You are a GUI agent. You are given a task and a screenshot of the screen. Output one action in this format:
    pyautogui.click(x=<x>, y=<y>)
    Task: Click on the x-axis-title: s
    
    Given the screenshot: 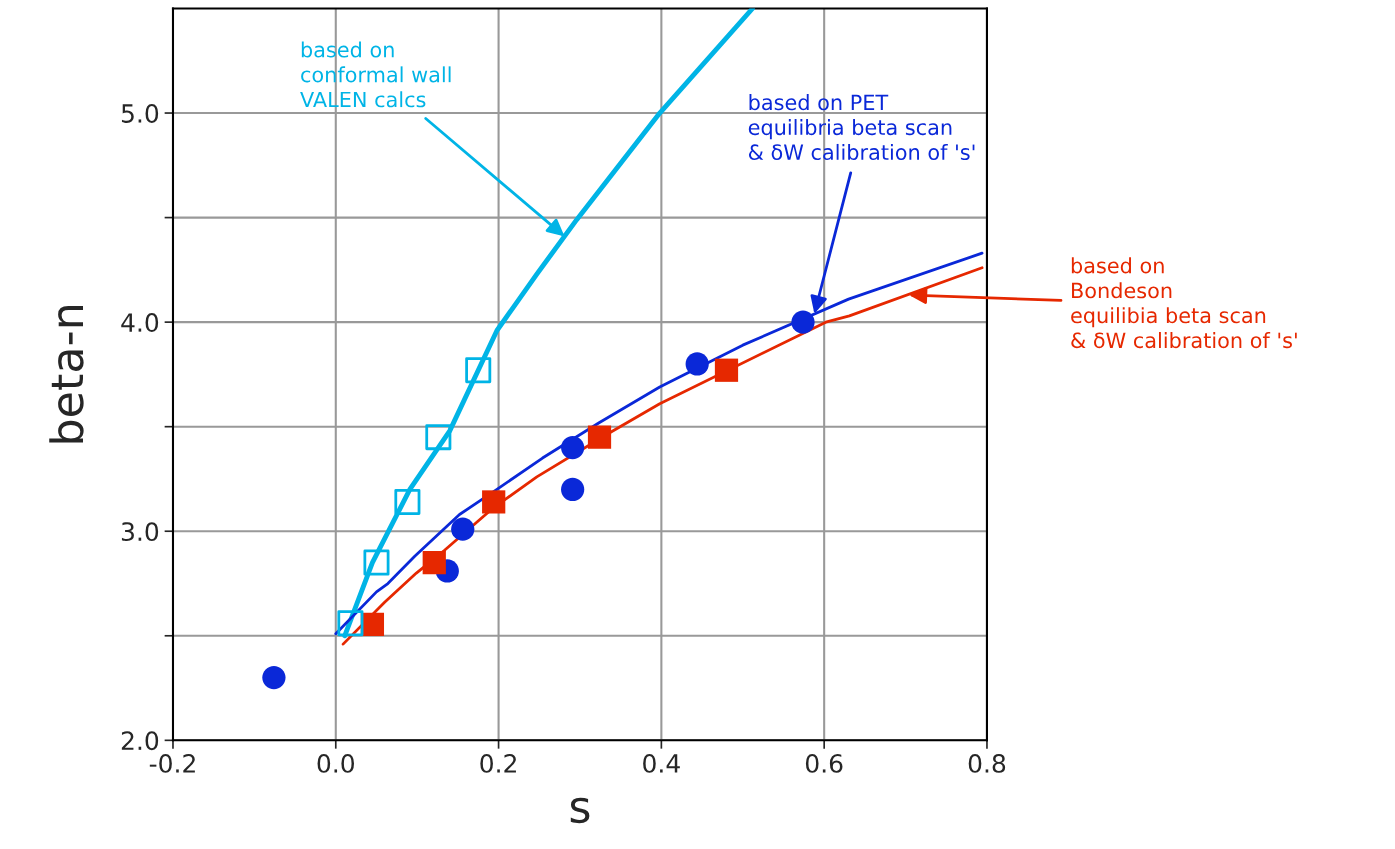 What is the action you would take?
    pyautogui.click(x=580, y=810)
    